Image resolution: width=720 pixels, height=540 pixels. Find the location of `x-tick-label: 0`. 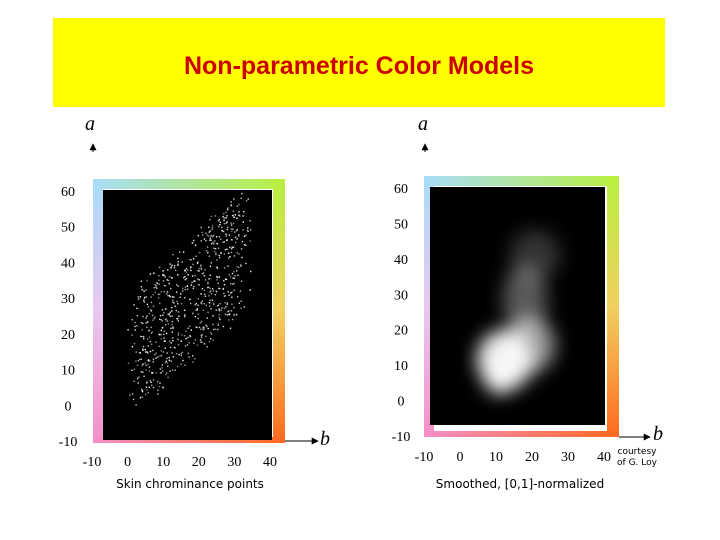

x-tick-label: 0 is located at coordinates (127, 462).